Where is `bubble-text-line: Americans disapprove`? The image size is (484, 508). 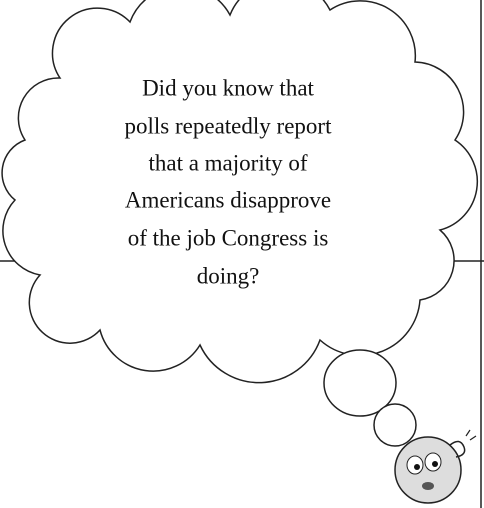
bubble-text-line: Americans disapprove is located at coordinates (228, 199).